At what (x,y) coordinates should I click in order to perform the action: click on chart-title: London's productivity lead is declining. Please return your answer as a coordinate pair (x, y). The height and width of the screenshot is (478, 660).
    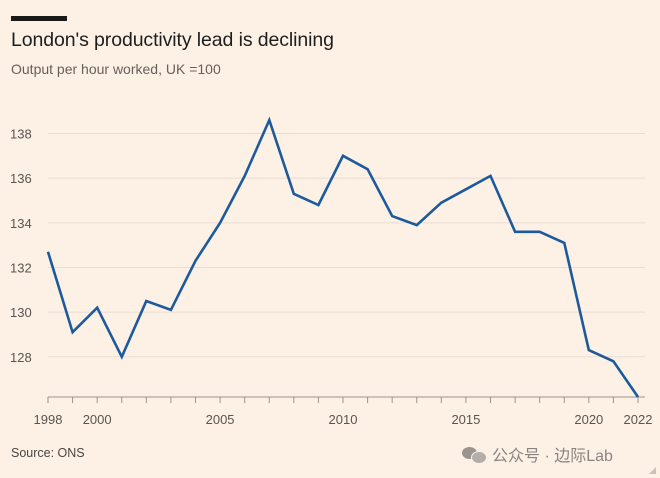
    Looking at the image, I should click on (172, 40).